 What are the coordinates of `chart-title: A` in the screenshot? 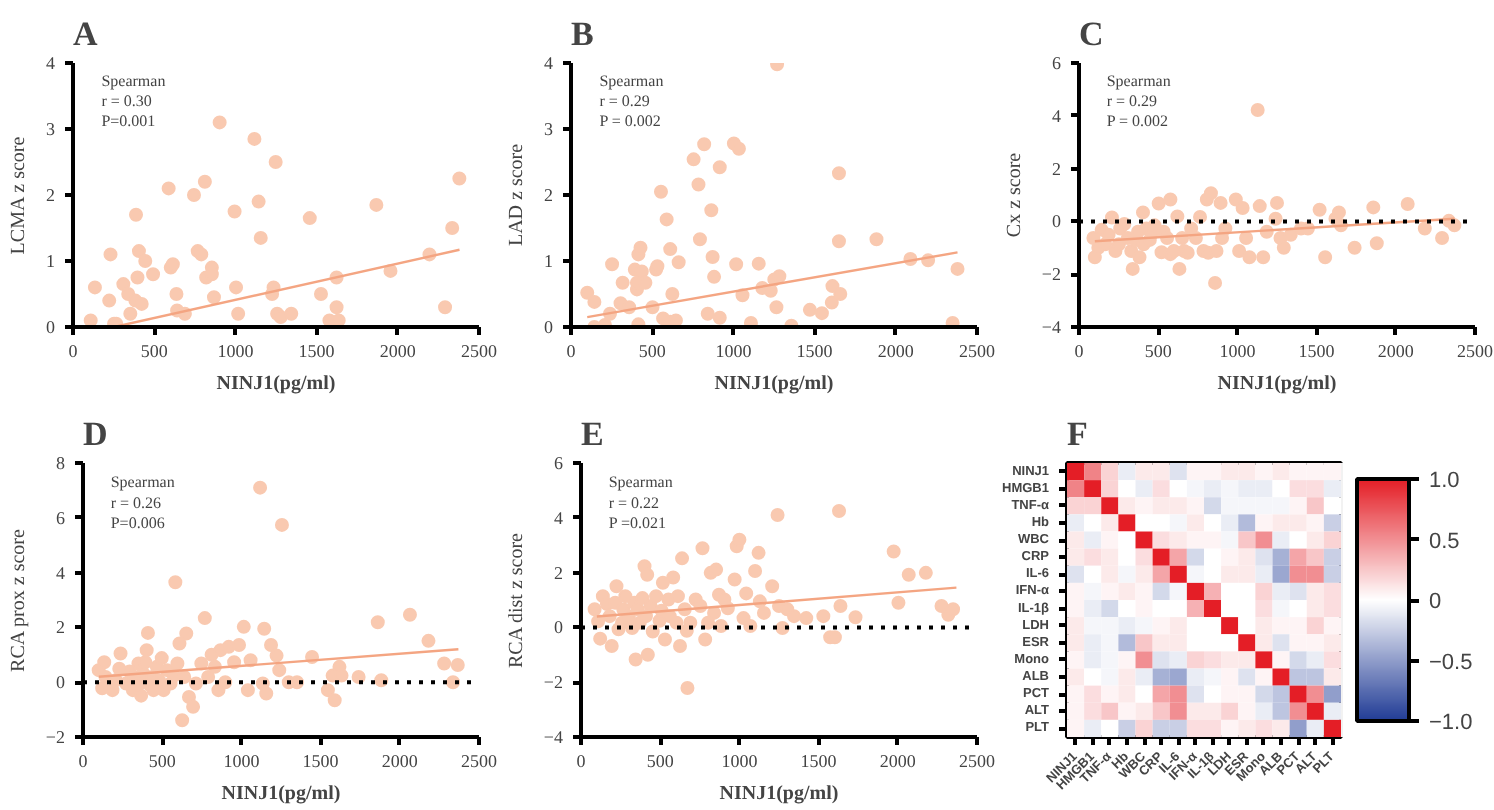 It's located at (86, 34).